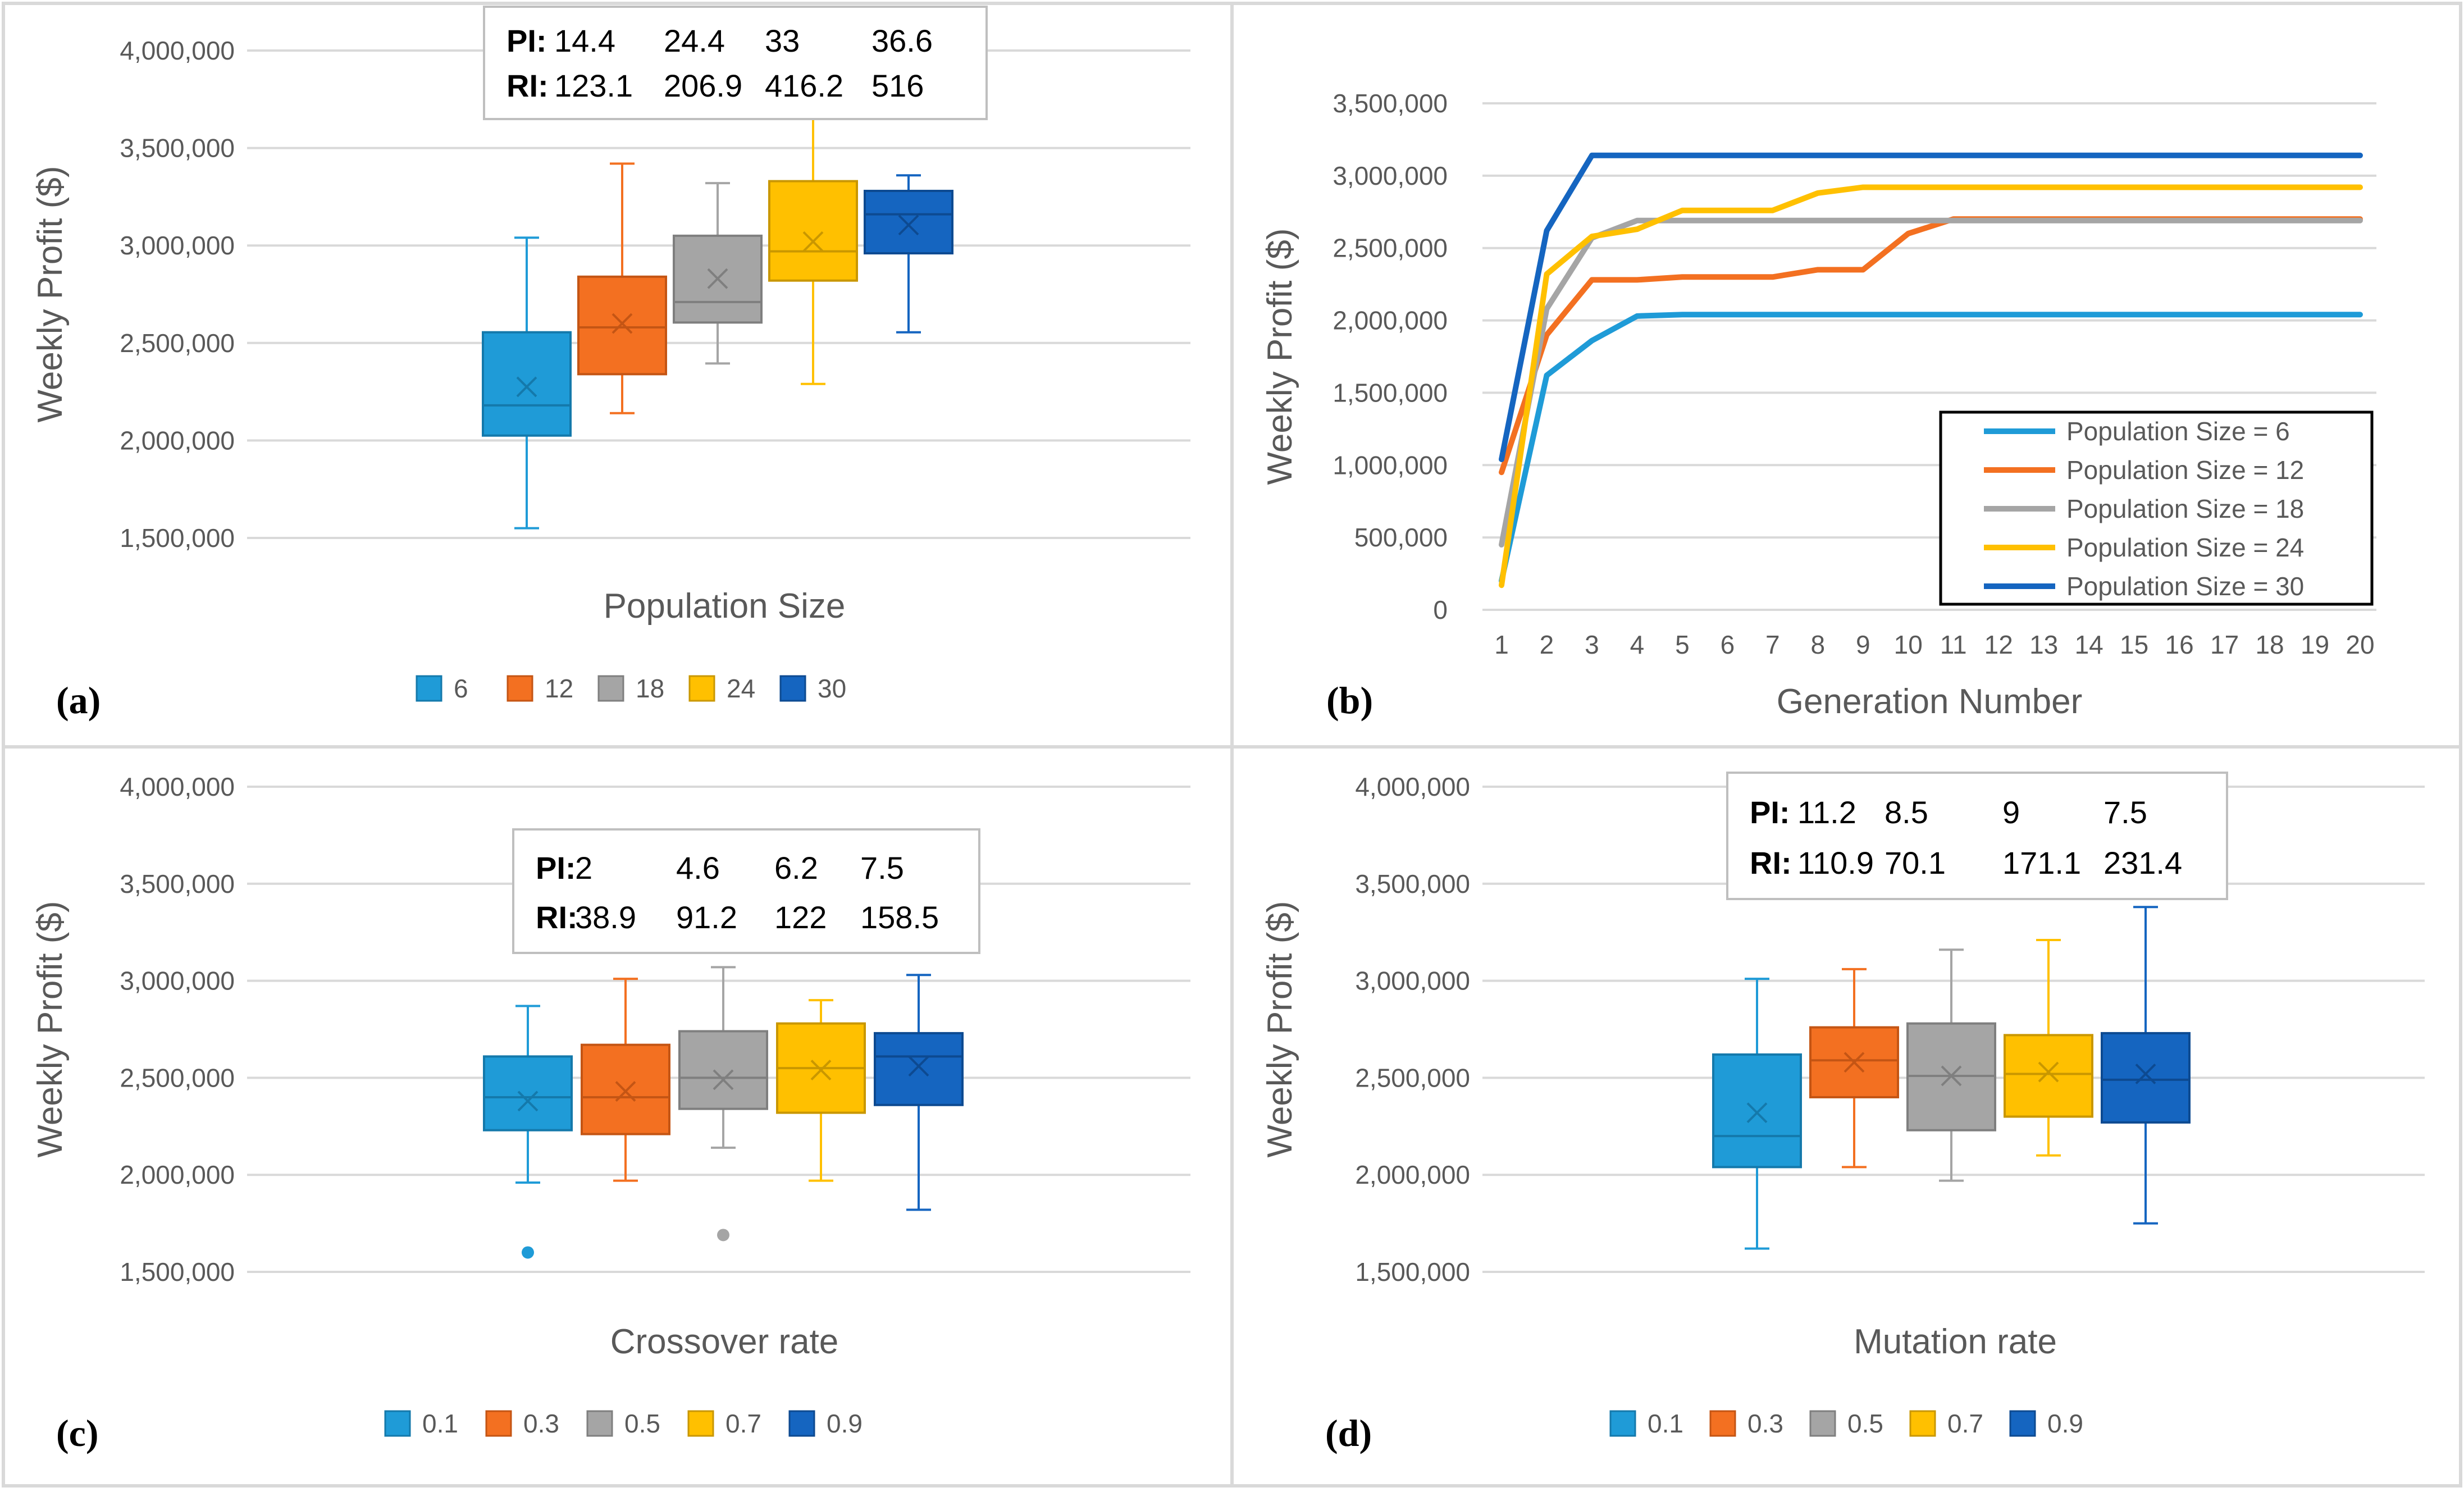  I want to click on pi-value: 33, so click(782, 40).